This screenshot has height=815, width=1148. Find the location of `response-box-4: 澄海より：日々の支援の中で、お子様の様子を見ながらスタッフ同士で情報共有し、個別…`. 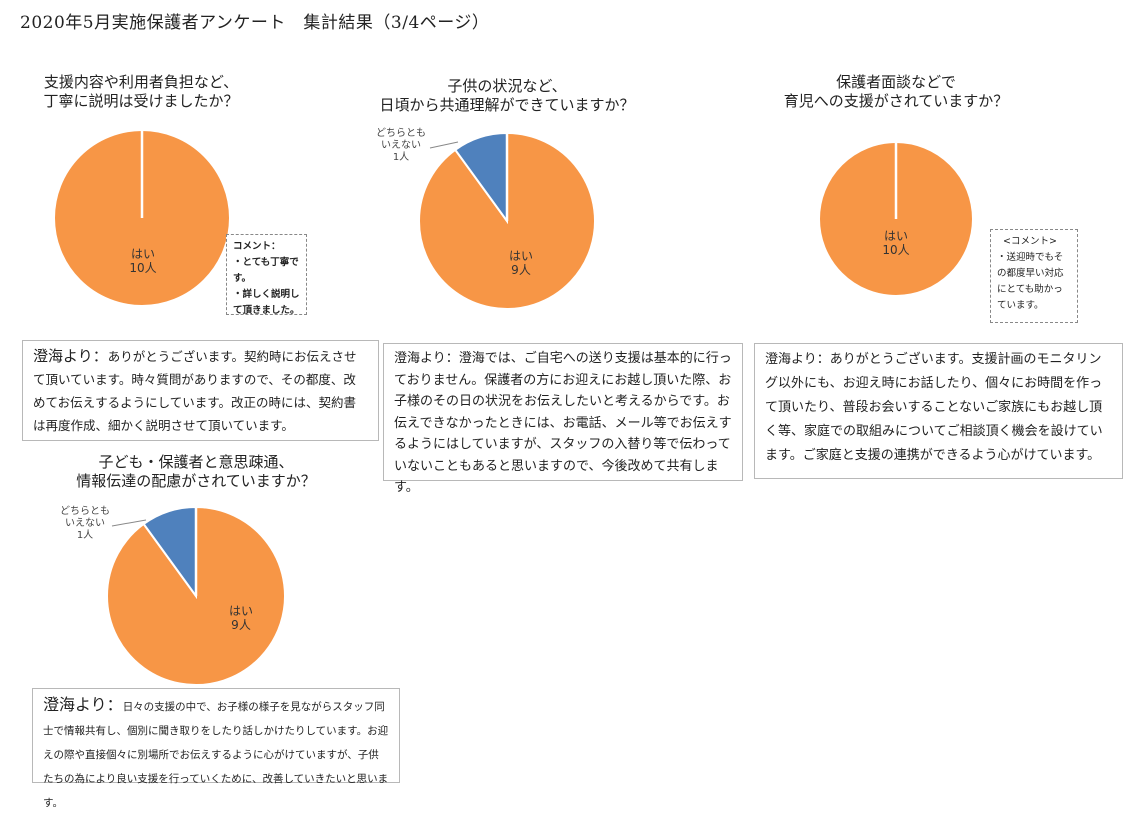

response-box-4: 澄海より：日々の支援の中で、お子様の様子を見ながらスタッフ同士で情報共有し、個別… is located at coordinates (216, 748).